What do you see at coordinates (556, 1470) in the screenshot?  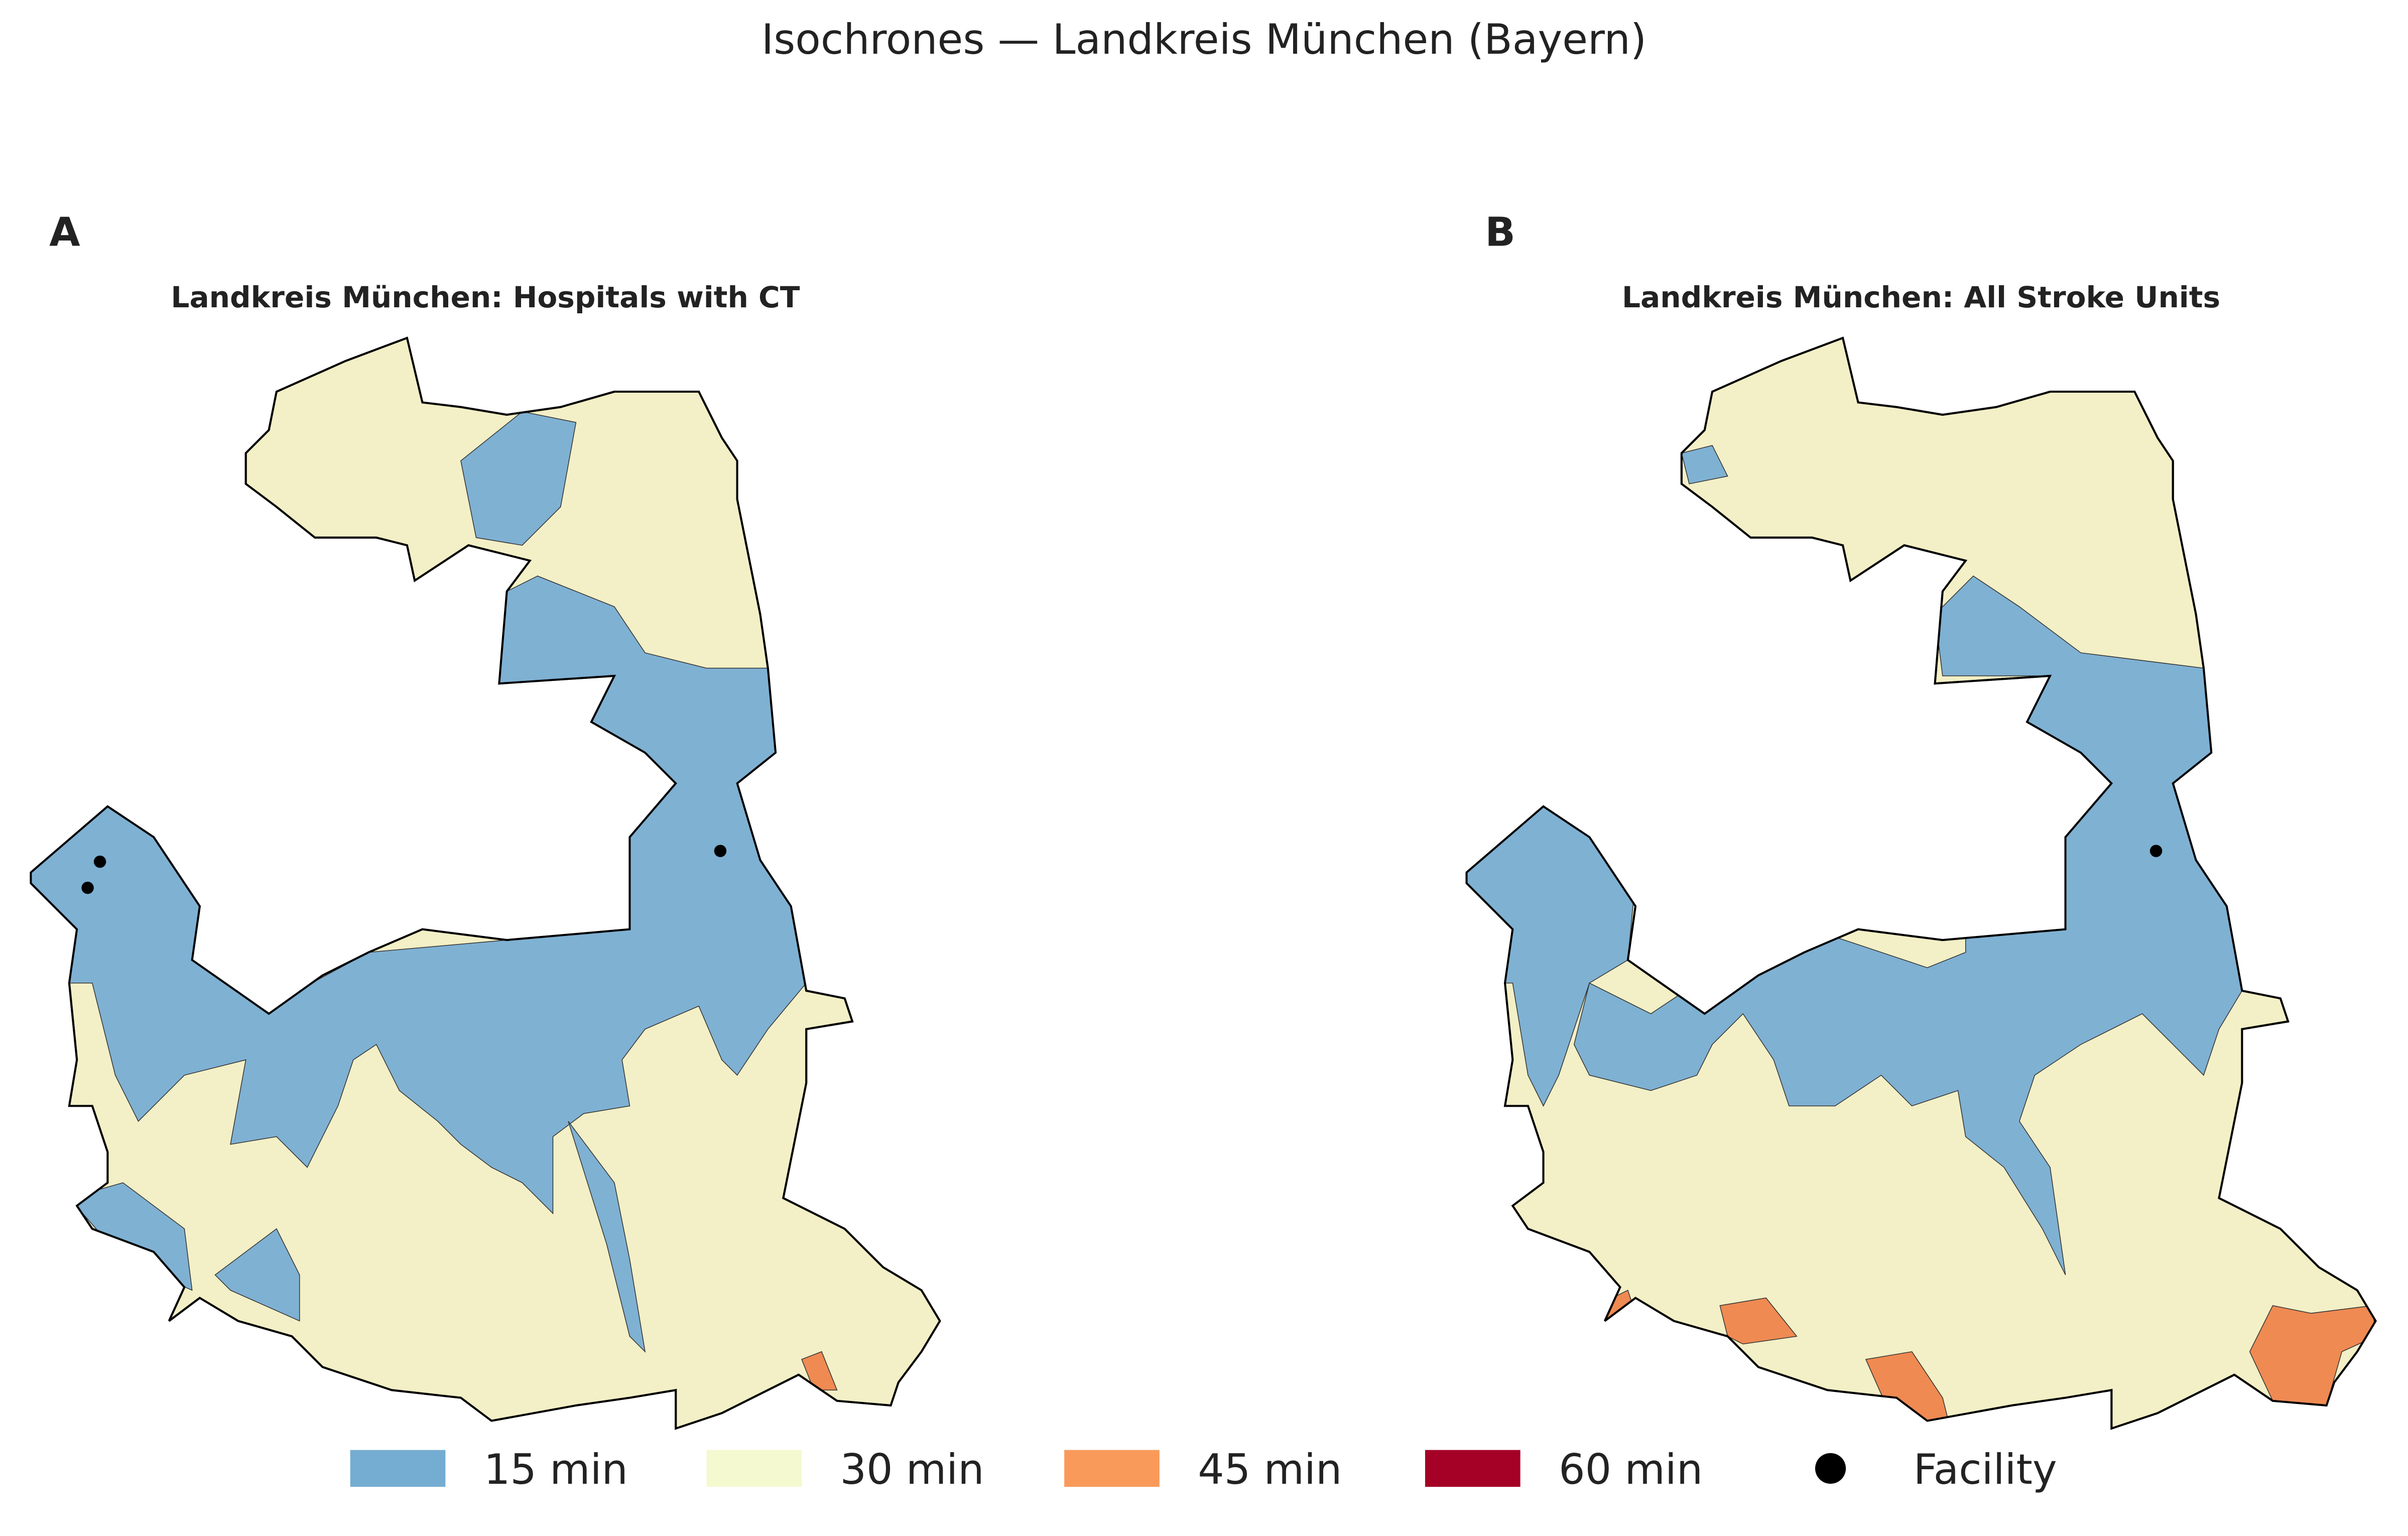 I see `legend-label: 15 min` at bounding box center [556, 1470].